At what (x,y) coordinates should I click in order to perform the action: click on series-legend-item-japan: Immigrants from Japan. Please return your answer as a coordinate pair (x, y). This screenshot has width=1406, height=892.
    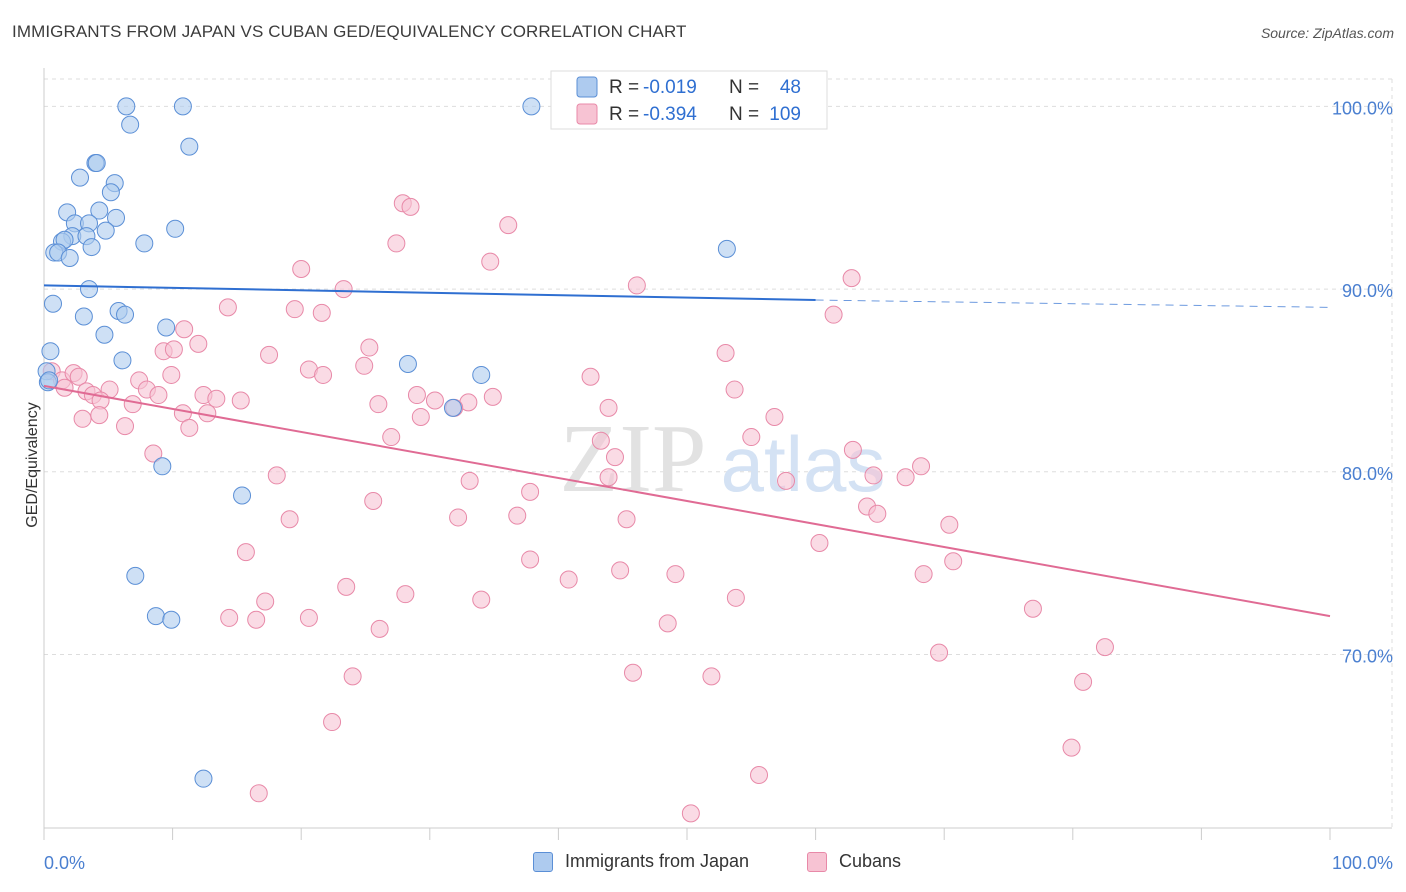
    Looking at the image, I should click on (641, 861).